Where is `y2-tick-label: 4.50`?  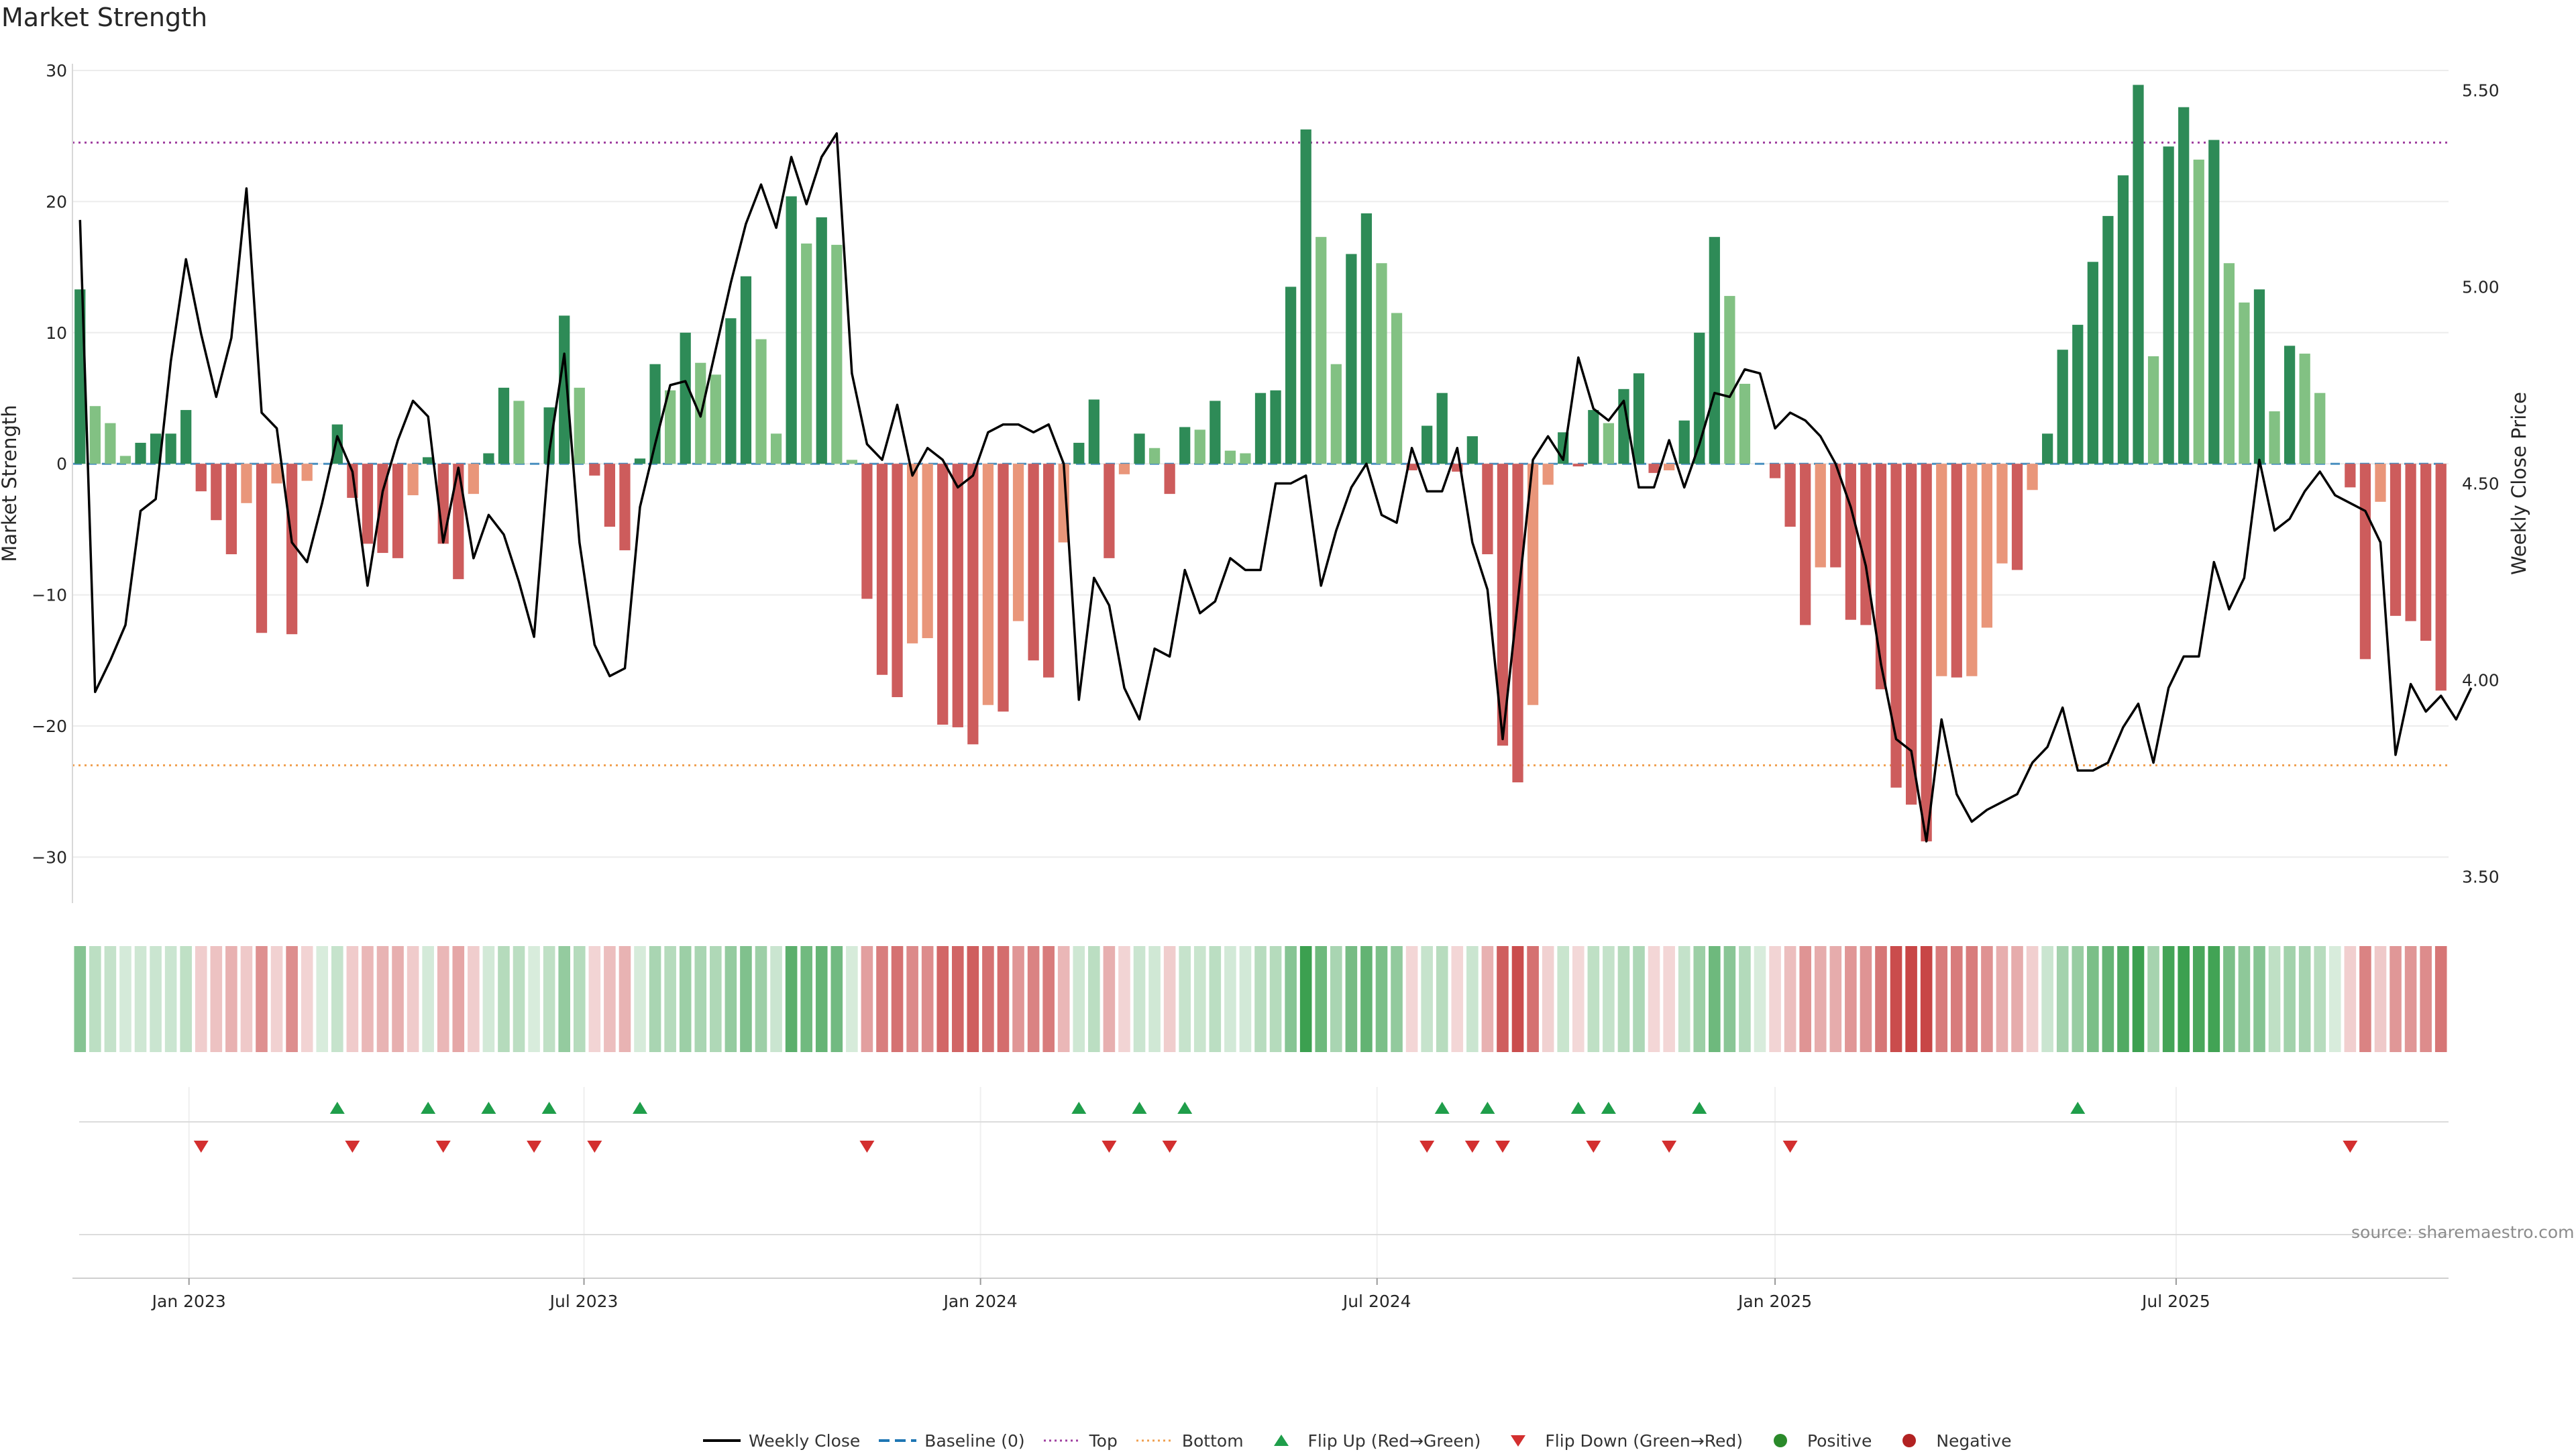 y2-tick-label: 4.50 is located at coordinates (2481, 484).